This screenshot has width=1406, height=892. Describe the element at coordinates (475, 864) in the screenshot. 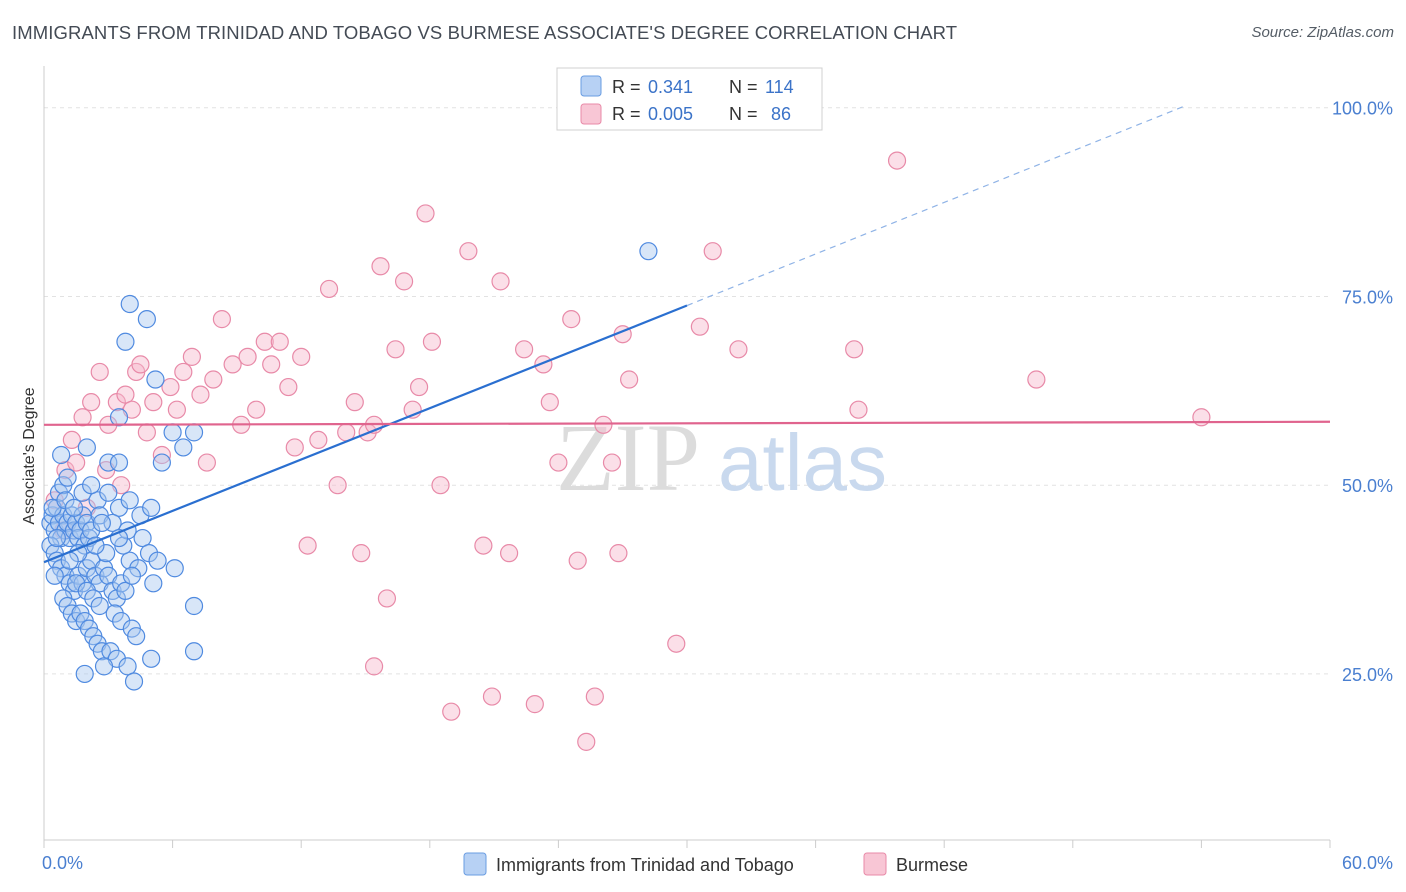

I see `bottom-legend-swatch-blue` at that location.